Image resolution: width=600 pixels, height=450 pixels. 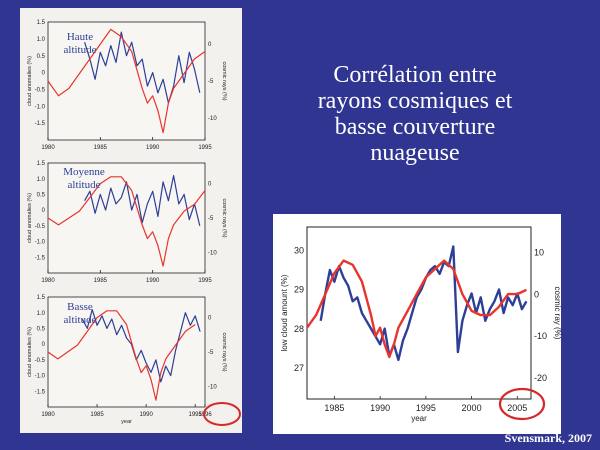 What do you see at coordinates (557, 313) in the screenshot?
I see `right-axis-label: cosmic ray (%)` at bounding box center [557, 313].